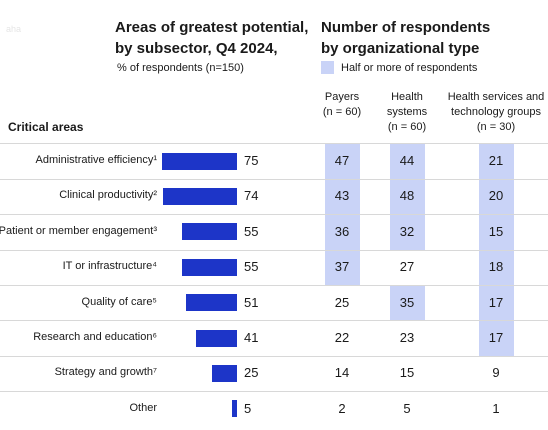 Image resolution: width=548 pixels, height=430 pixels. I want to click on bar-value-label: 41, so click(251, 337).